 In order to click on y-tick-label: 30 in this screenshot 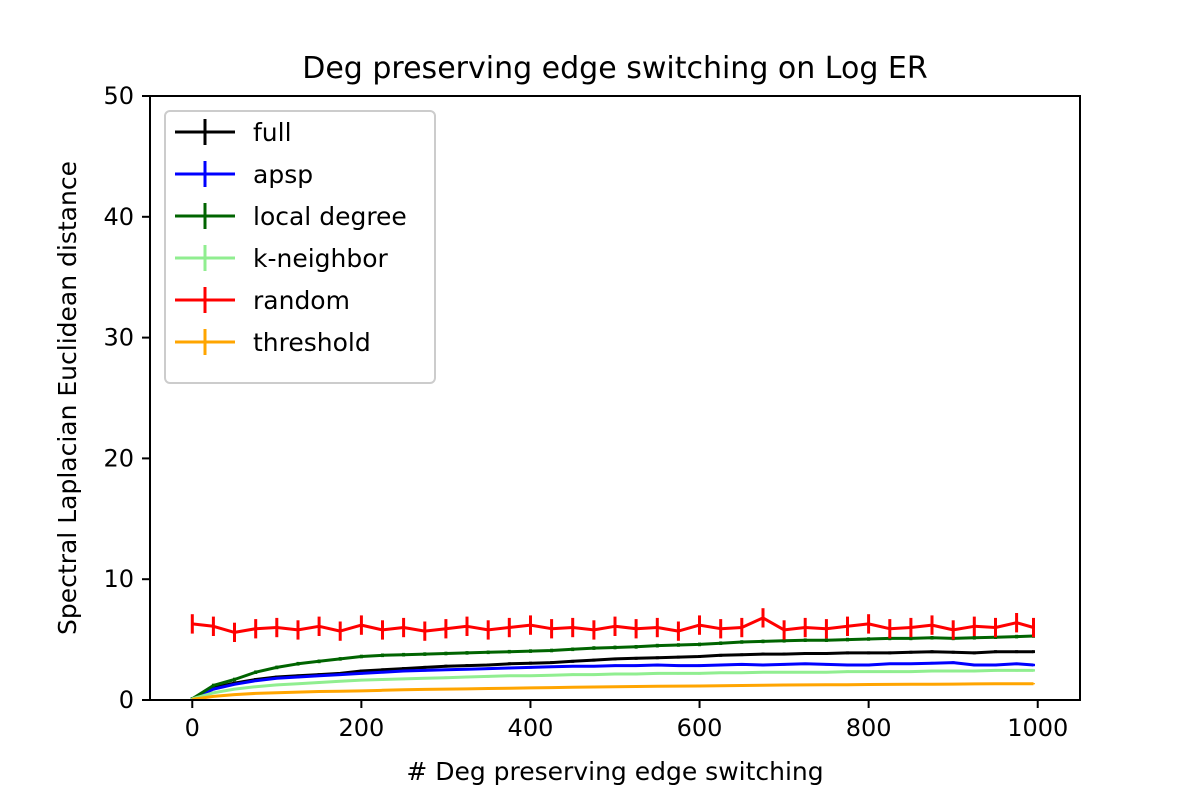, I will do `click(118, 338)`.